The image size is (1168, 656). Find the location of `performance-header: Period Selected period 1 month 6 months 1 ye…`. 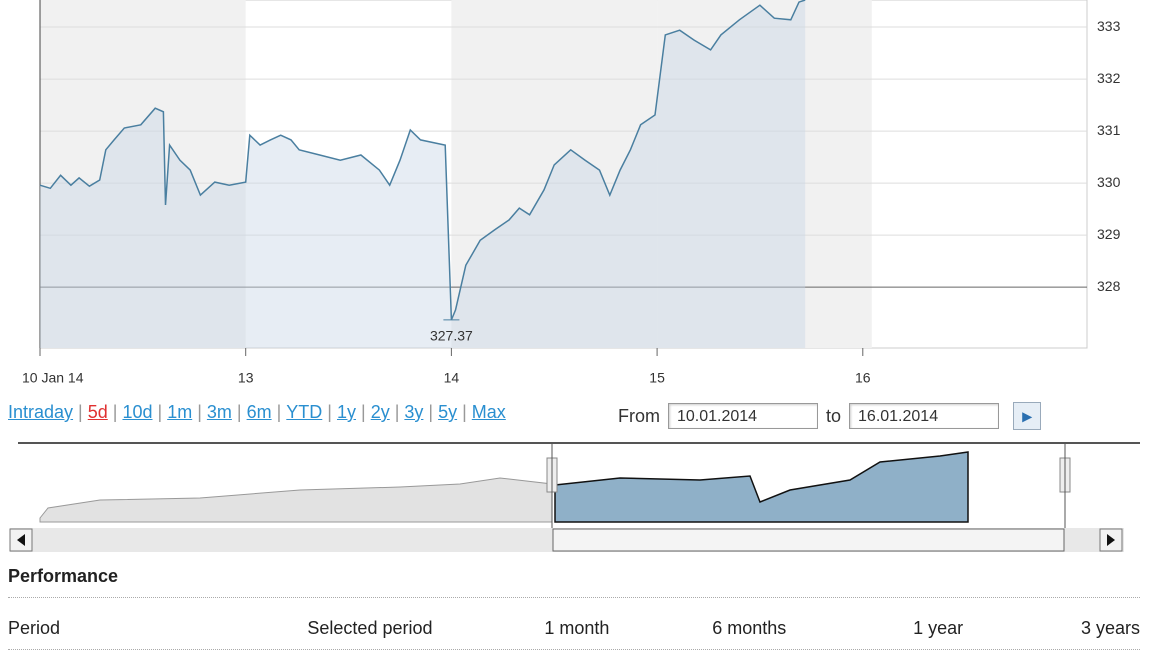

performance-header: Period Selected period 1 month 6 months 1 ye… is located at coordinates (574, 629).